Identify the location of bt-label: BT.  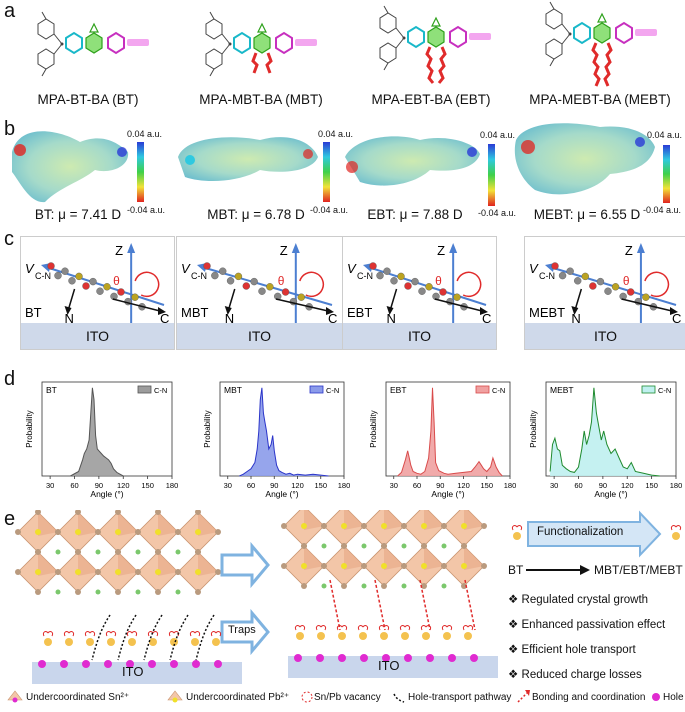
(516, 570).